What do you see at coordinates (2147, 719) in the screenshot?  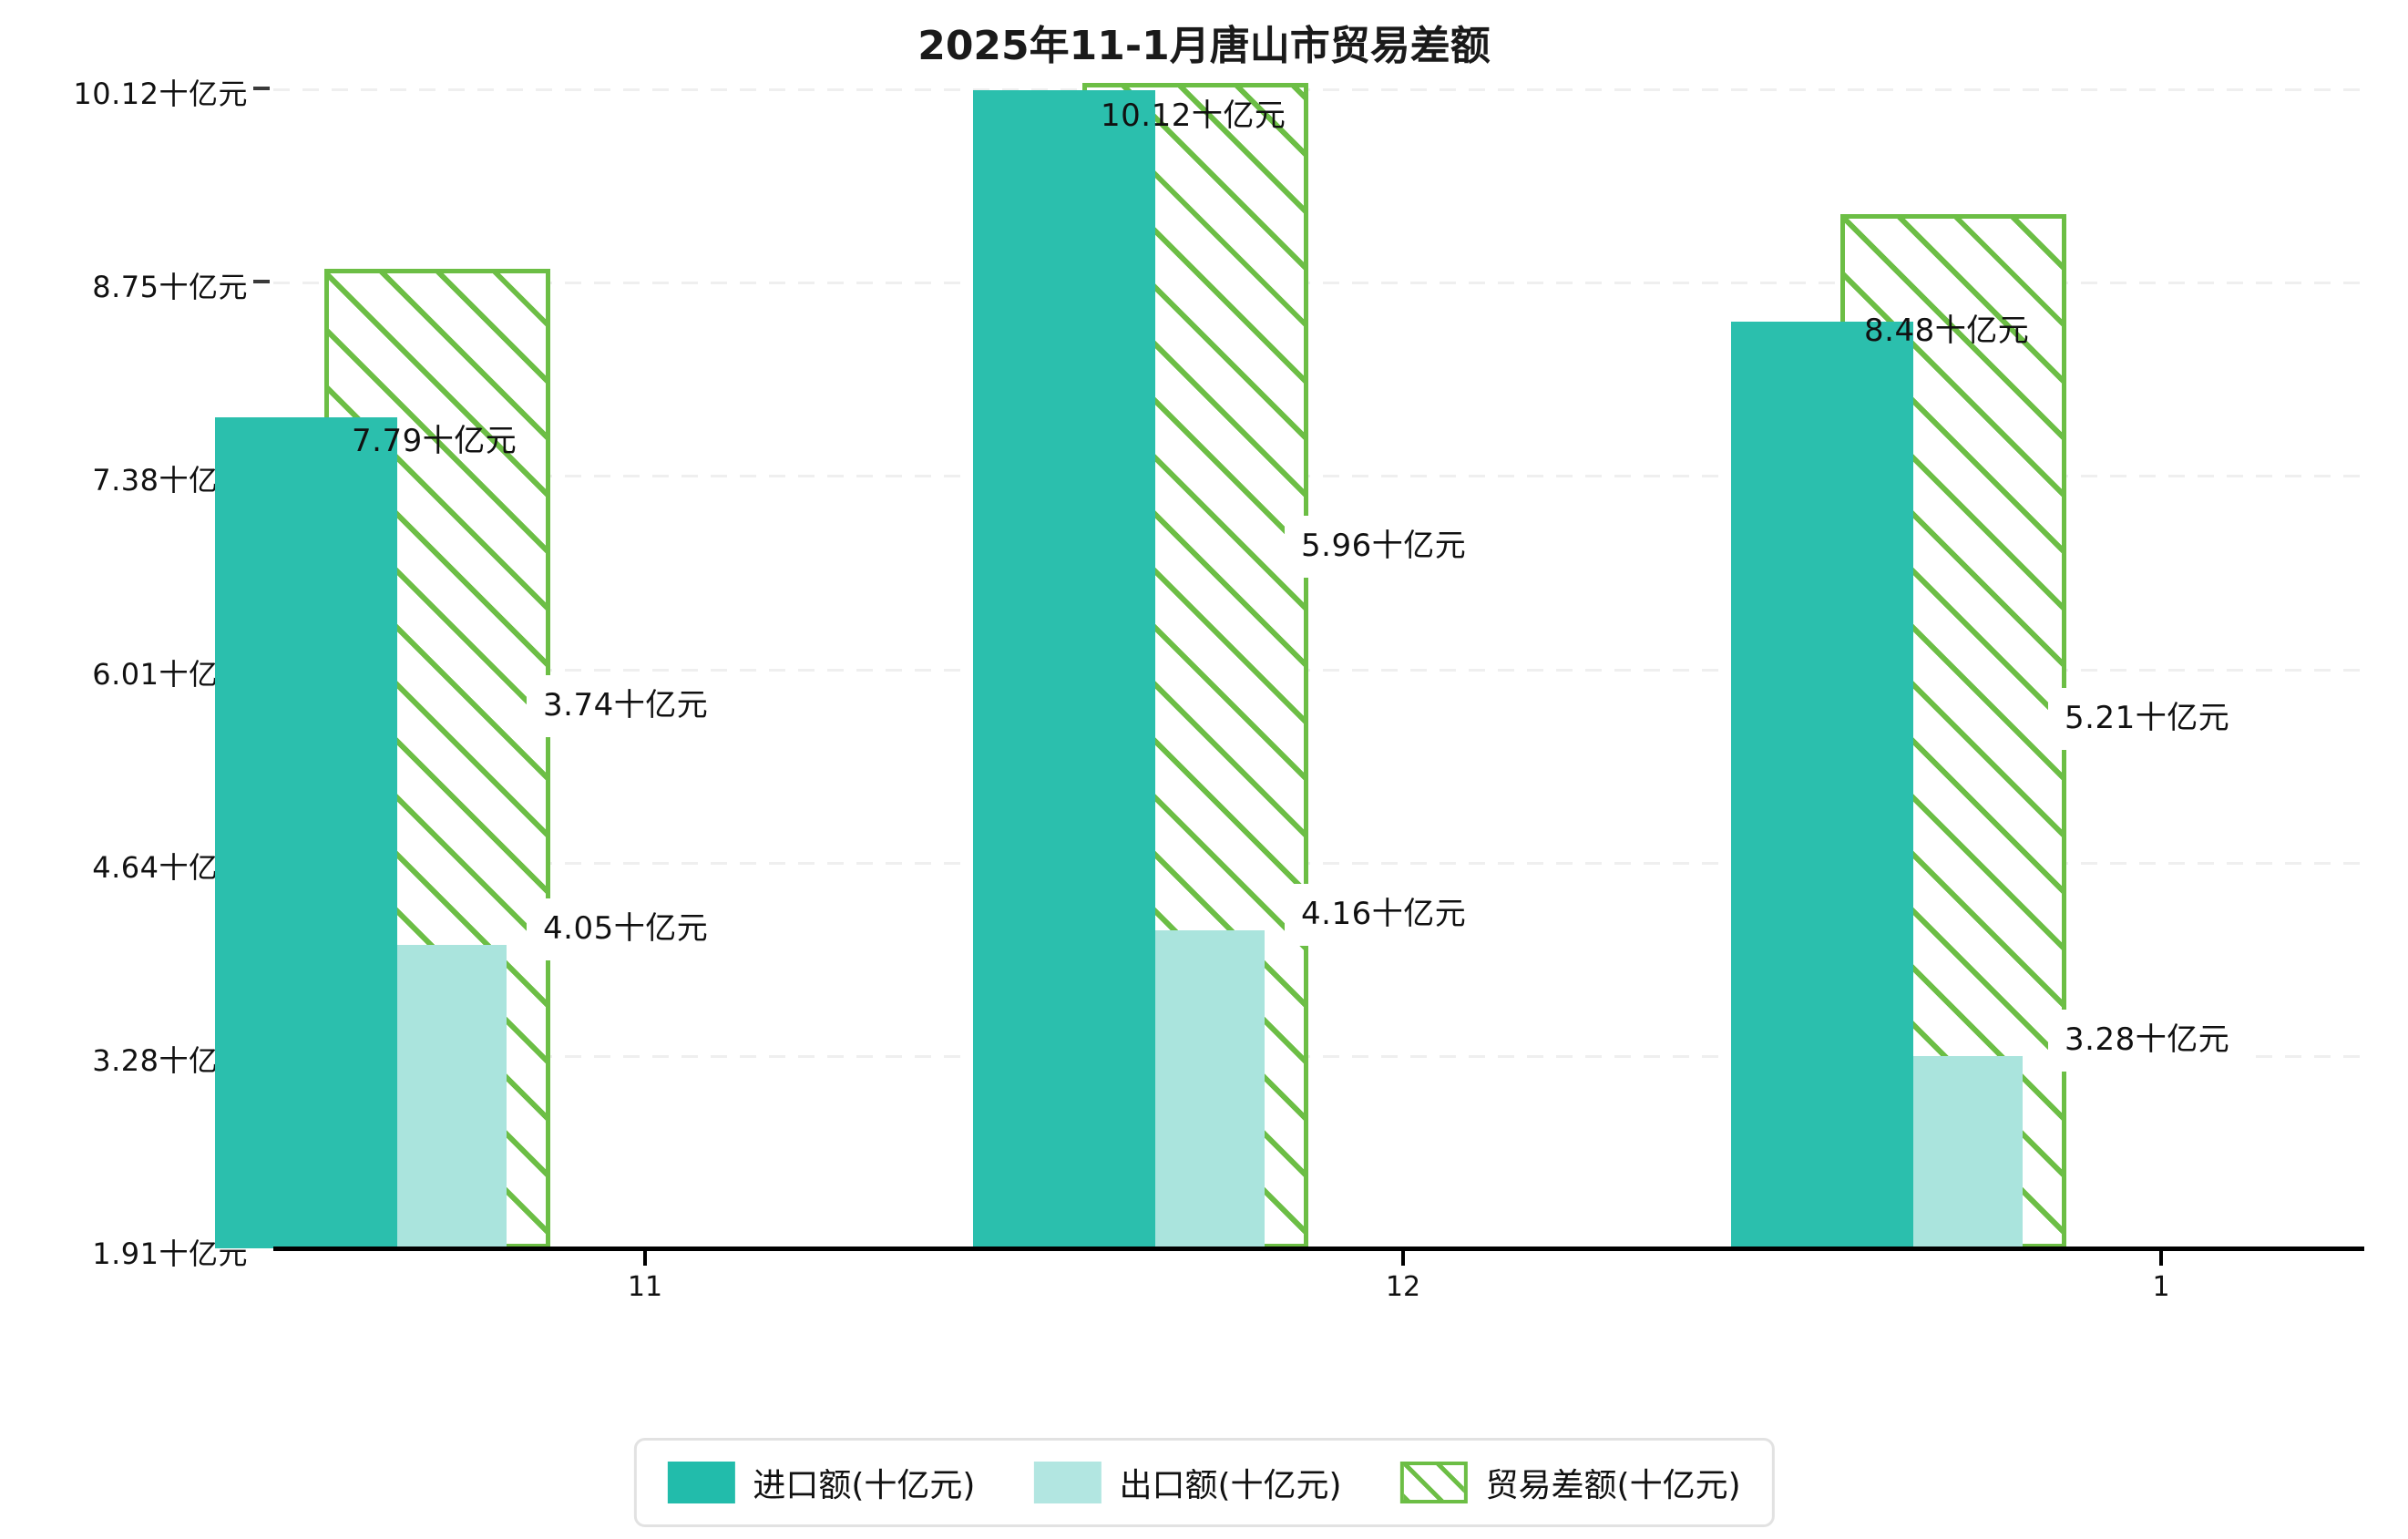 I see `value-label-balance-1: 5.21十亿元` at bounding box center [2147, 719].